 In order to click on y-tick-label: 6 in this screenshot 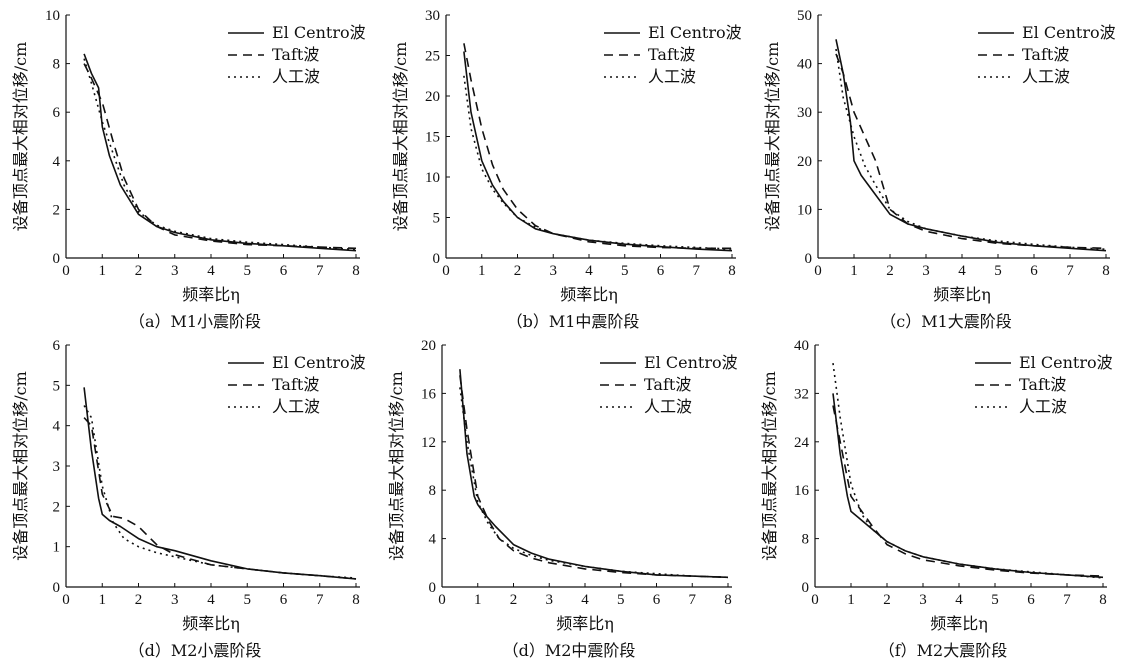, I will do `click(57, 113)`.